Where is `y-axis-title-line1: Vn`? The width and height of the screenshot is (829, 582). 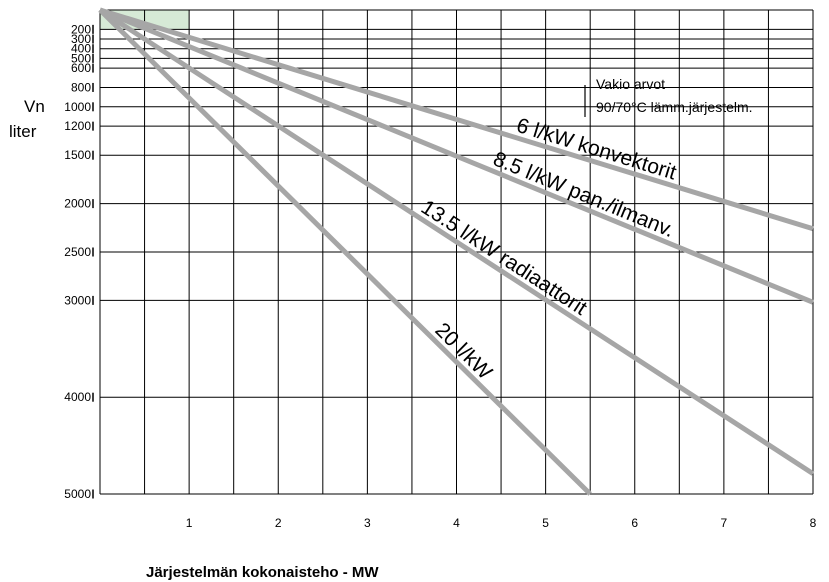 y-axis-title-line1: Vn is located at coordinates (34, 106).